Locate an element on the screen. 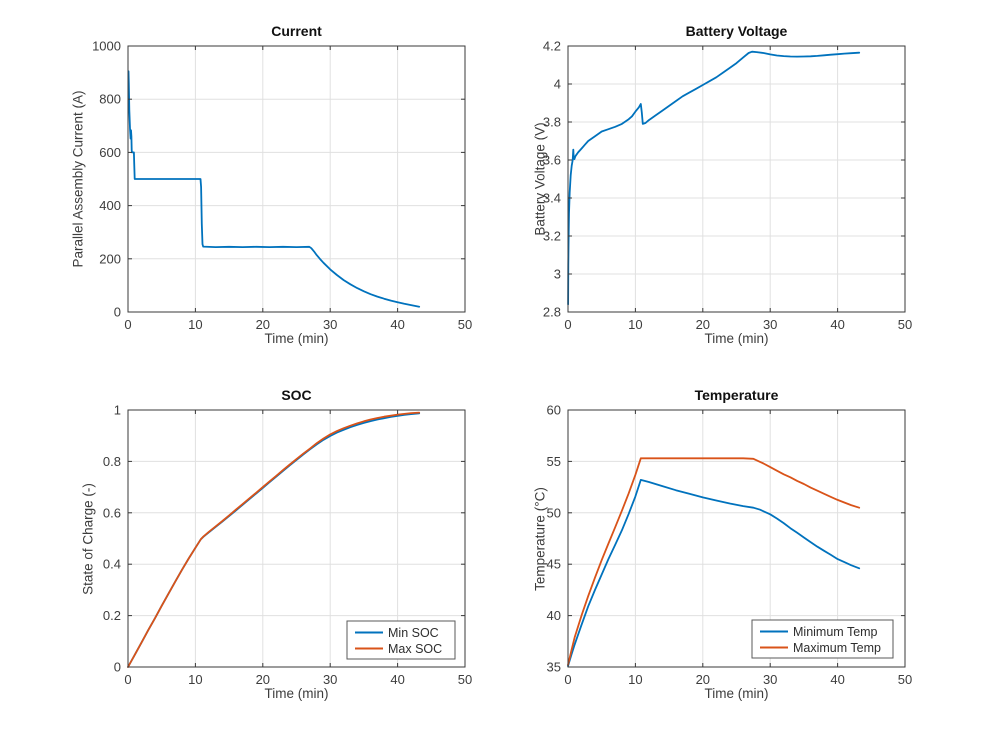 The height and width of the screenshot is (750, 1000). y-tick-label: 4.2 is located at coordinates (552, 46).